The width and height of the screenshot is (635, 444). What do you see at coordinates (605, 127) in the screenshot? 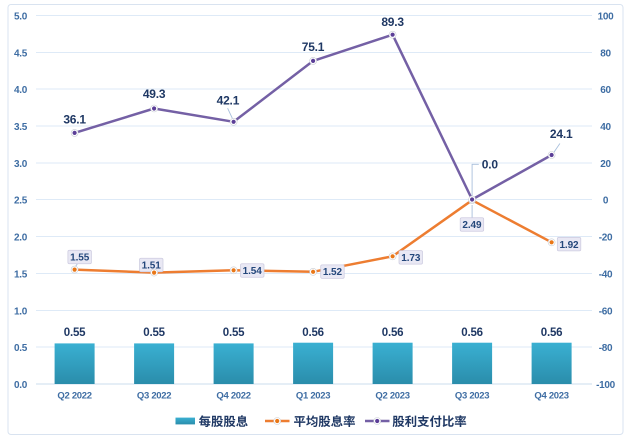
I see `svg-text: 40` at bounding box center [605, 127].